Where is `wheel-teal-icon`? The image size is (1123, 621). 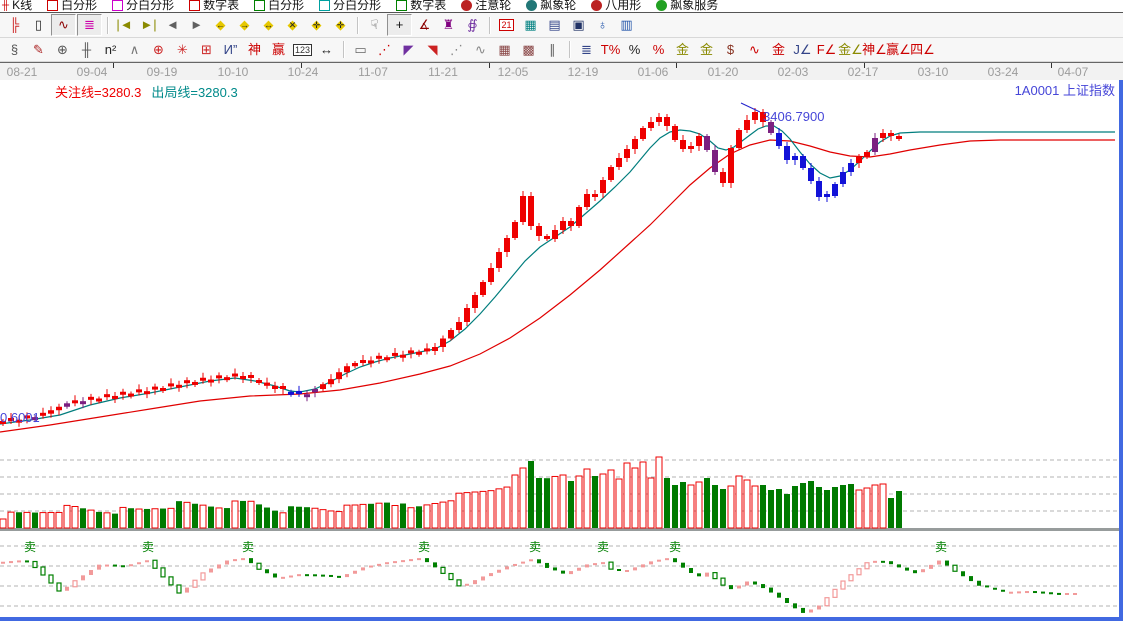 wheel-teal-icon is located at coordinates (532, 5).